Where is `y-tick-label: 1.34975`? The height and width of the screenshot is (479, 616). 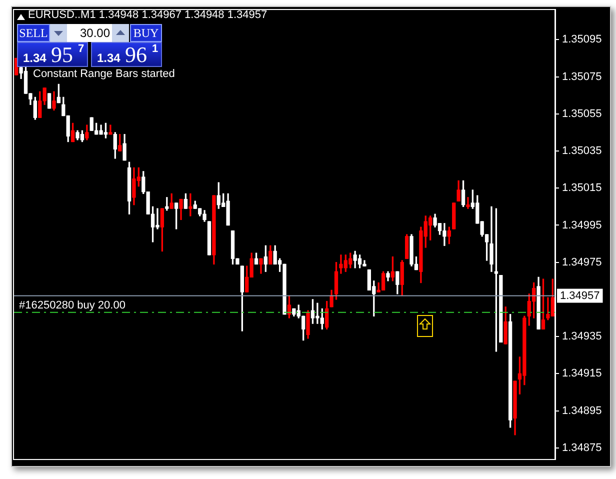 y-tick-label: 1.34975 is located at coordinates (582, 262).